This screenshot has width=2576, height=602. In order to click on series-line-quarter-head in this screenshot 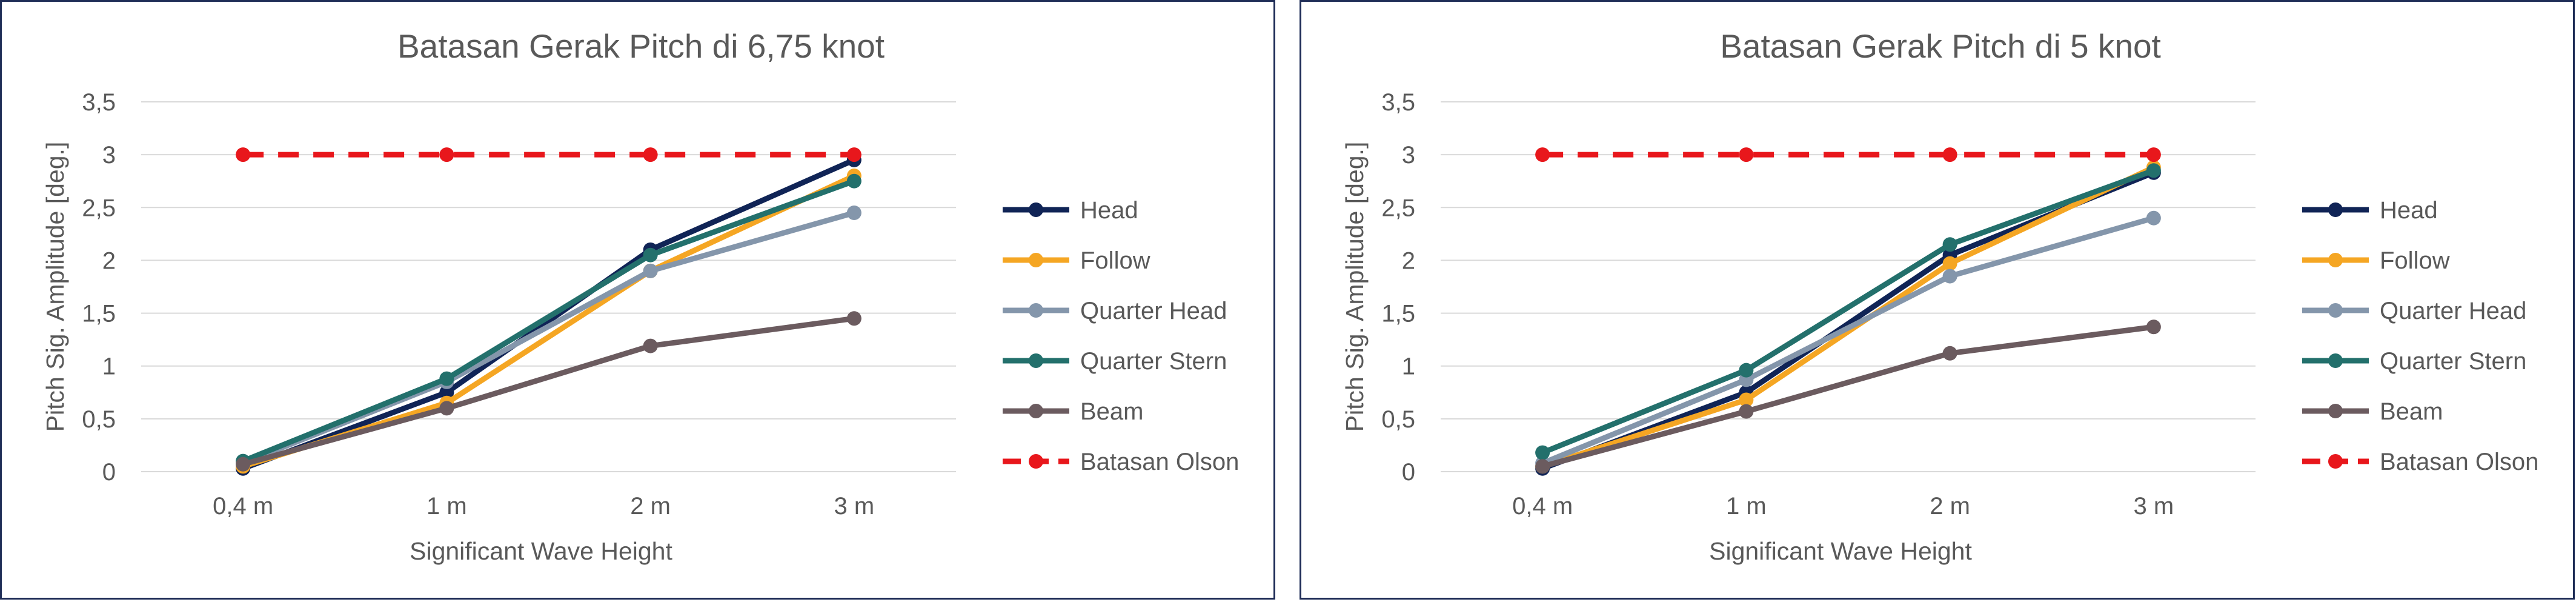, I will do `click(1848, 340)`.